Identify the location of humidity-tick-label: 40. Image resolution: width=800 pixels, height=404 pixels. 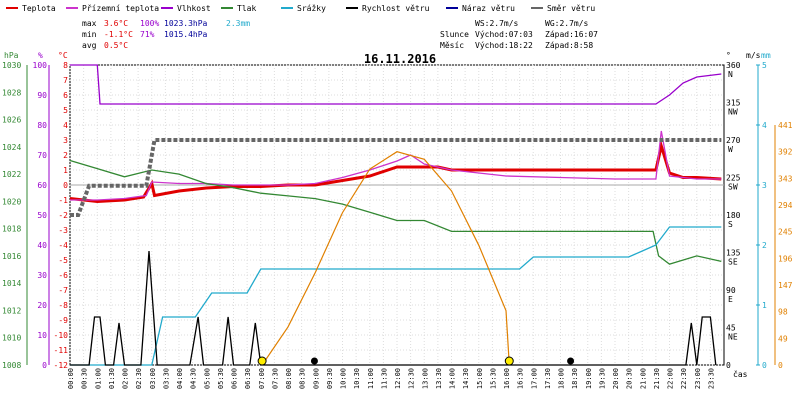
(42, 245).